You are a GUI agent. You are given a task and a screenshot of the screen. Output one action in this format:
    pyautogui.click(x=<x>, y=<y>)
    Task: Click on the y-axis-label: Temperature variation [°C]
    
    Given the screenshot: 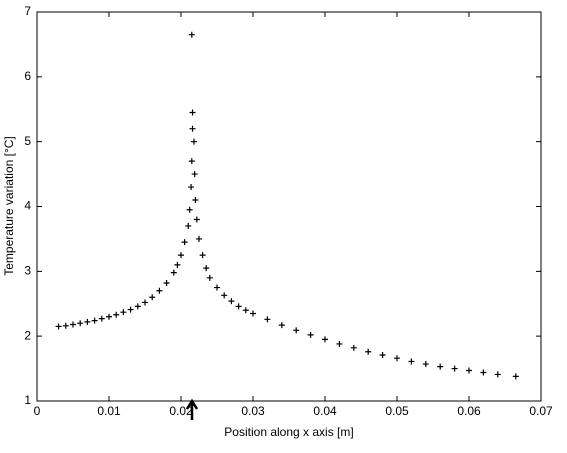 What is the action you would take?
    pyautogui.click(x=9, y=206)
    